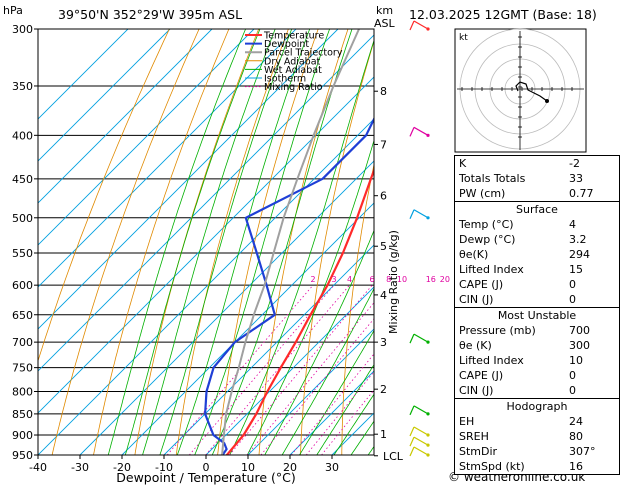 This screenshot has height=486, width=629. I want to click on index-row: θe (K) 300, so click(537, 345).